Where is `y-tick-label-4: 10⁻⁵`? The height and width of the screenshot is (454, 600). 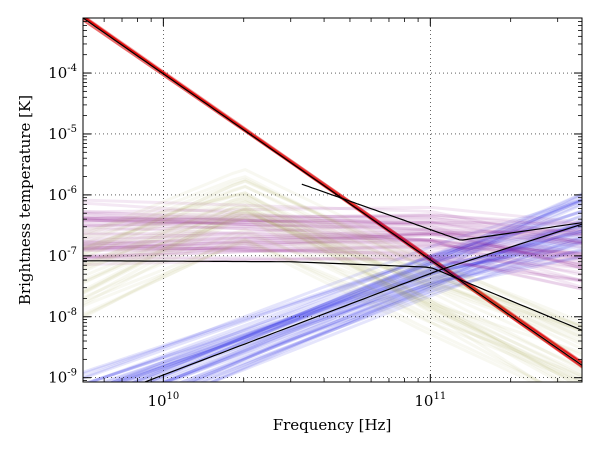 y-tick-label-4: 10⁻⁵ is located at coordinates (62, 133).